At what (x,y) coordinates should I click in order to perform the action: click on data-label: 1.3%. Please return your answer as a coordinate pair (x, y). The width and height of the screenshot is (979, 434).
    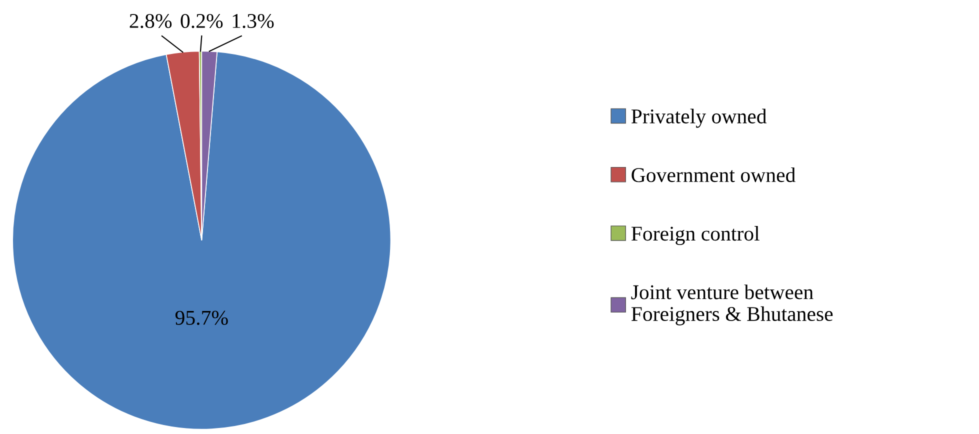
    Looking at the image, I should click on (253, 21).